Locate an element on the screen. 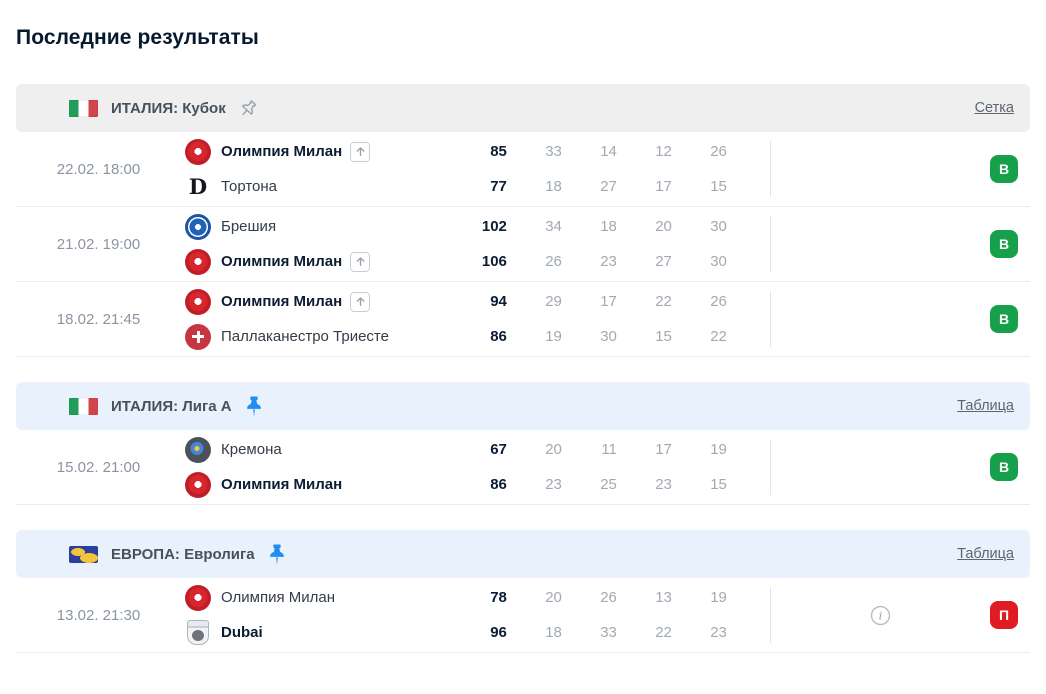 Image resolution: width=1046 pixels, height=694 pixels. league-title: ЕВРОПА: Евролига is located at coordinates (183, 554).